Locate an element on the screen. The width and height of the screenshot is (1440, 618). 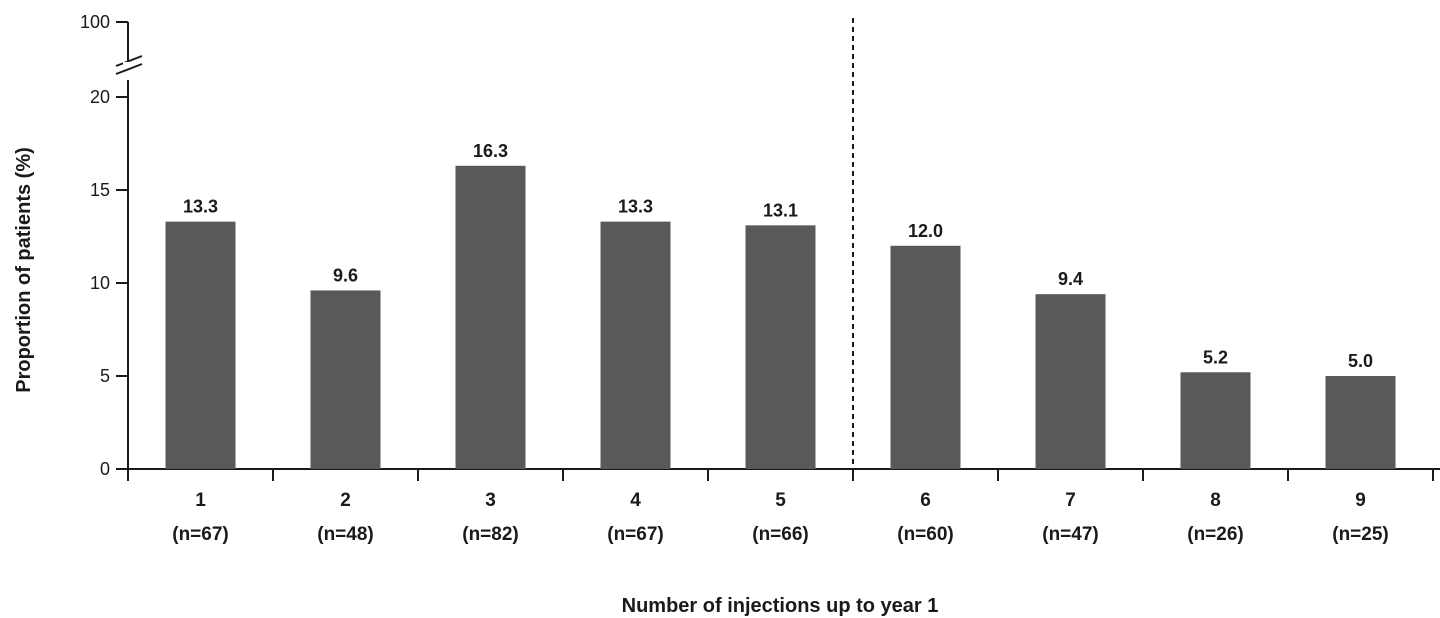
value-label: 9.4 is located at coordinates (1070, 279).